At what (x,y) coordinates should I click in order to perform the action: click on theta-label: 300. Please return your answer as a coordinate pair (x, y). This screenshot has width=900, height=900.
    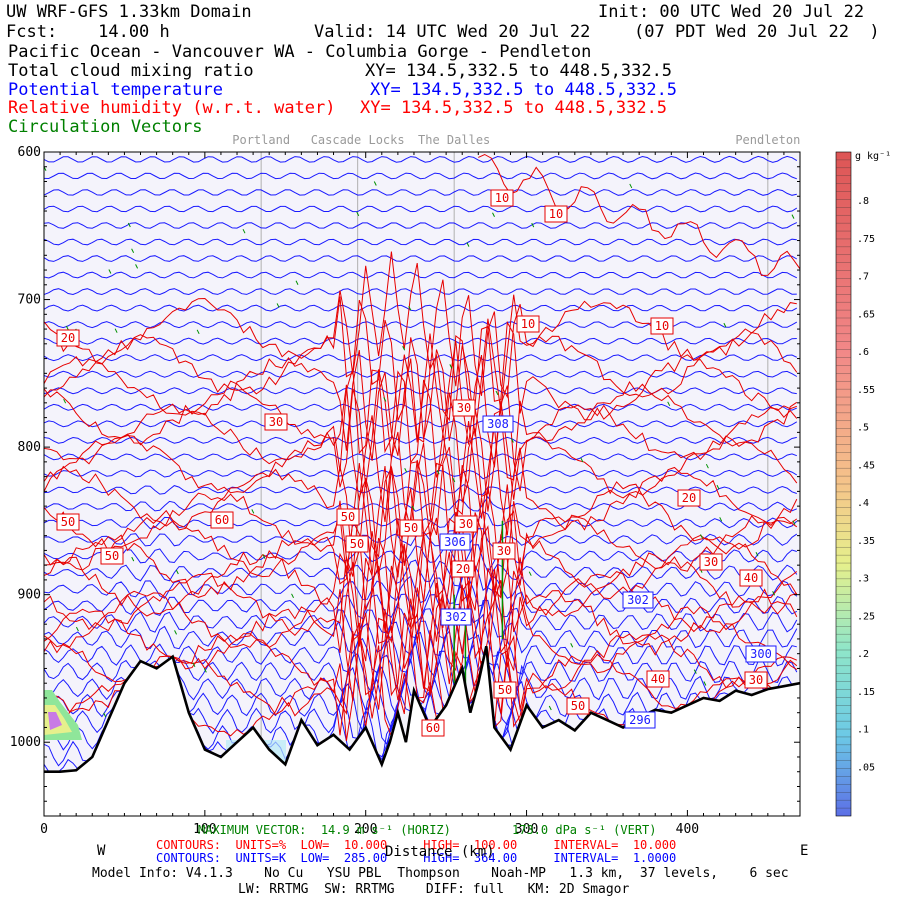
    Looking at the image, I should click on (761, 654).